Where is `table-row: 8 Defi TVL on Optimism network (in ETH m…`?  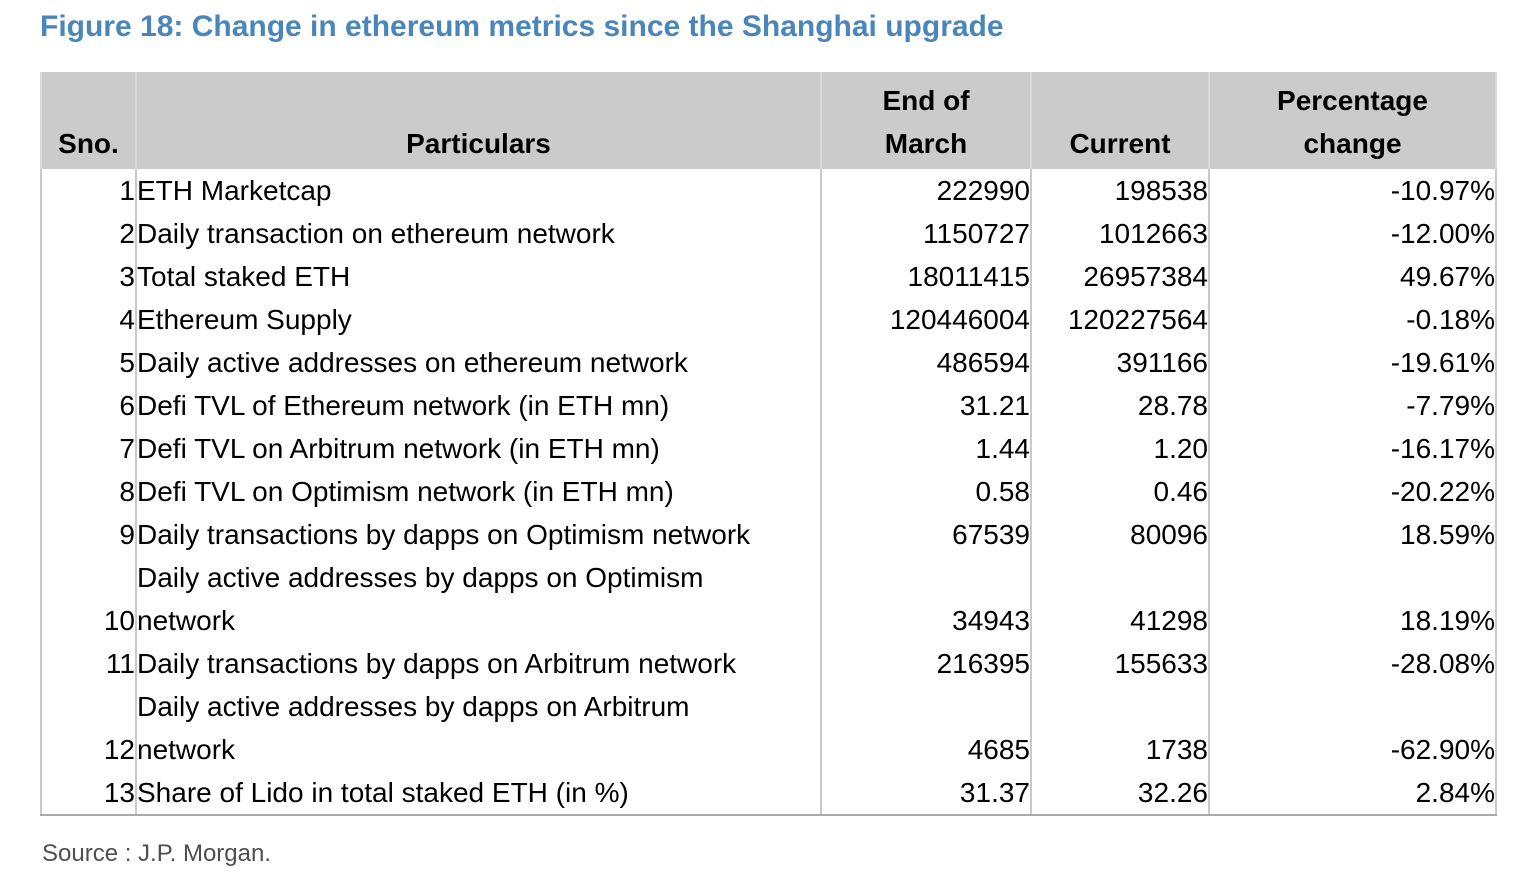 table-row: 8 Defi TVL on Optimism network (in ETH m… is located at coordinates (768, 491).